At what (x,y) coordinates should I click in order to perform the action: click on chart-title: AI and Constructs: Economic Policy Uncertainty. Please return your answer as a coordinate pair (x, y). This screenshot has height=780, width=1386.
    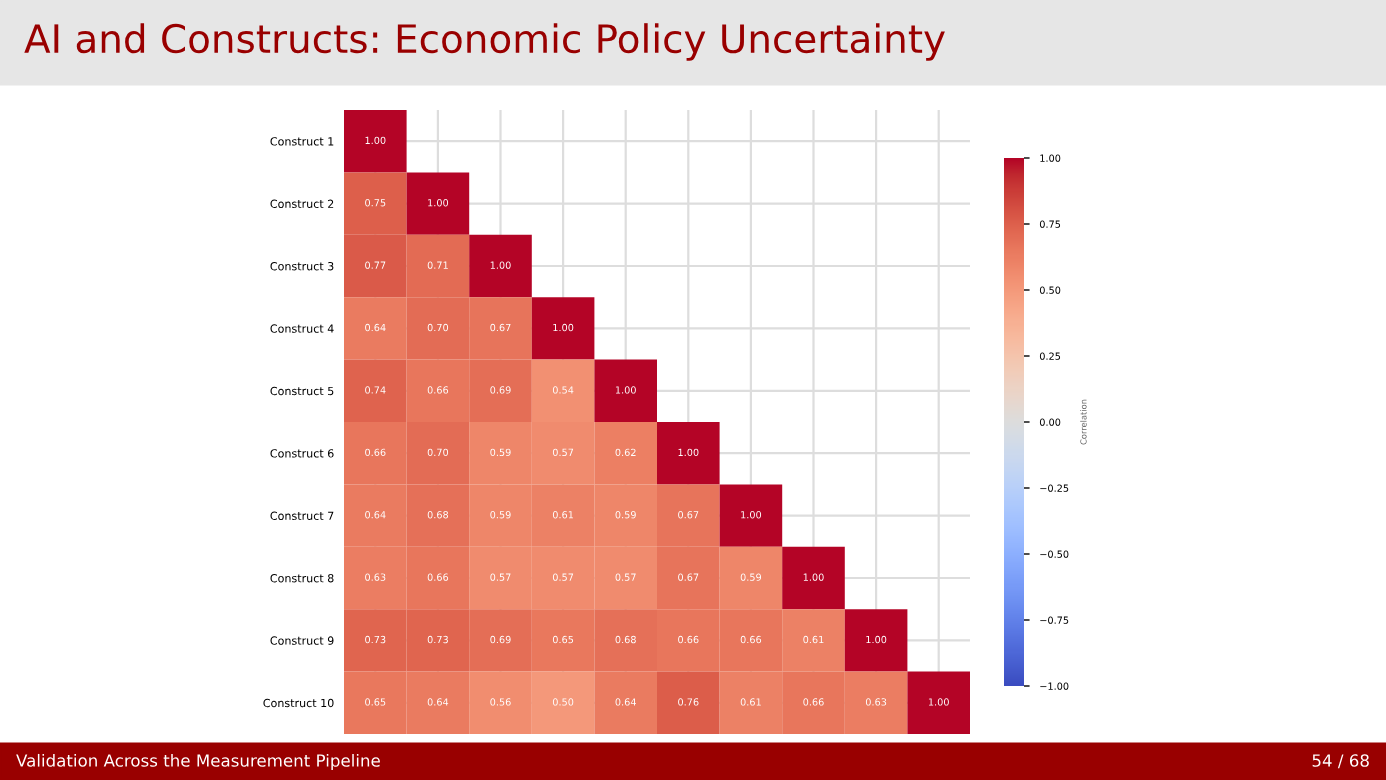
    Looking at the image, I should click on (484, 42).